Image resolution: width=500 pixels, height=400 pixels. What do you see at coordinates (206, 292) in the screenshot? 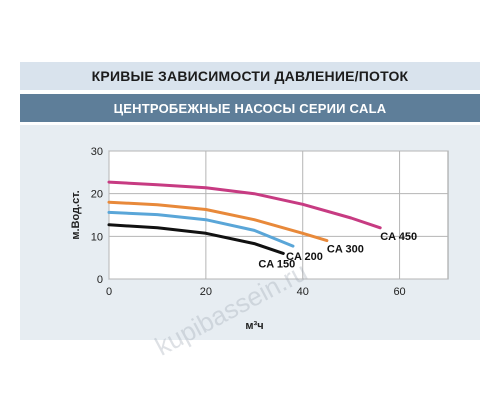
I see `x-tick-label: 20` at bounding box center [206, 292].